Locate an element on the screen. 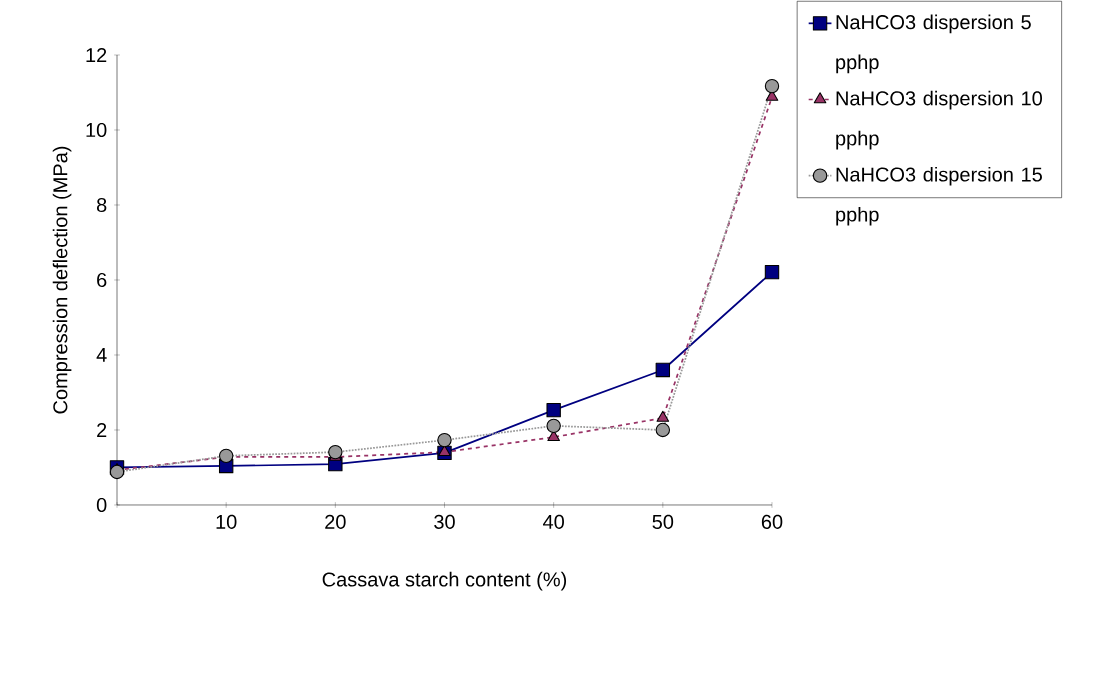 Image resolution: width=1108 pixels, height=680 pixels. x-axis-title: Cassava starch content (%) is located at coordinates (444, 581).